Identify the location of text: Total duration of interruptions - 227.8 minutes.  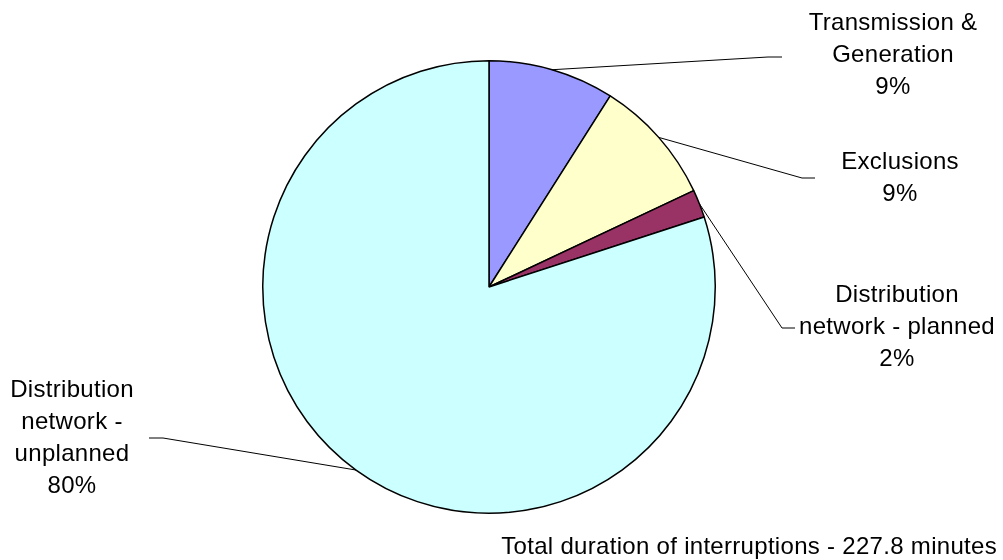
(749, 545).